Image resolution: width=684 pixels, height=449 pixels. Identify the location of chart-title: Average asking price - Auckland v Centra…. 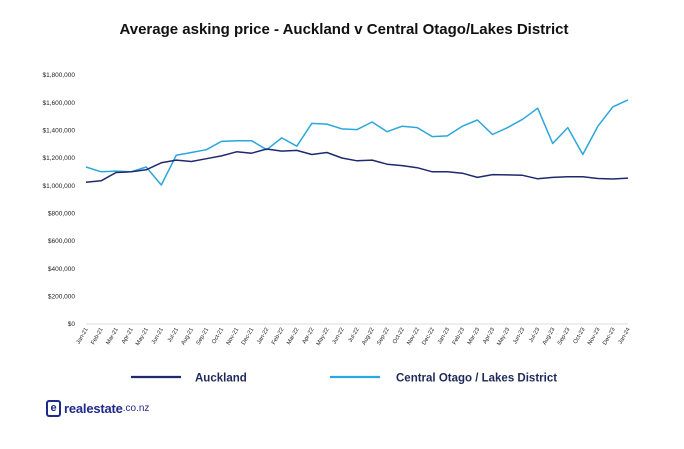
(343, 29).